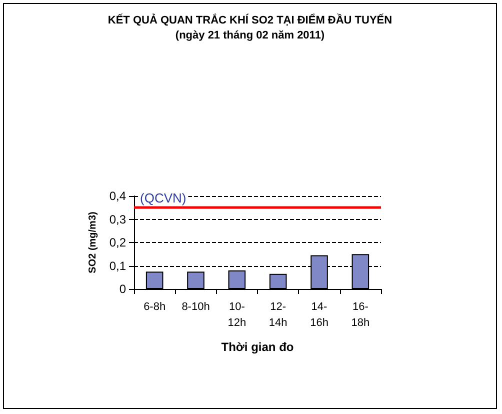 Image resolution: width=502 pixels, height=414 pixels. I want to click on x-axis-title: Thời gian đo, so click(257, 347).